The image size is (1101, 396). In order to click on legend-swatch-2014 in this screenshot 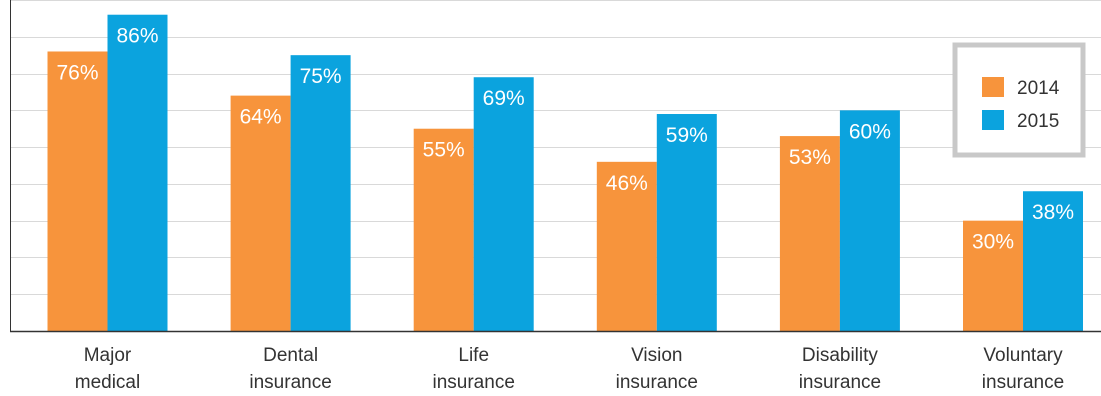, I will do `click(993, 87)`.